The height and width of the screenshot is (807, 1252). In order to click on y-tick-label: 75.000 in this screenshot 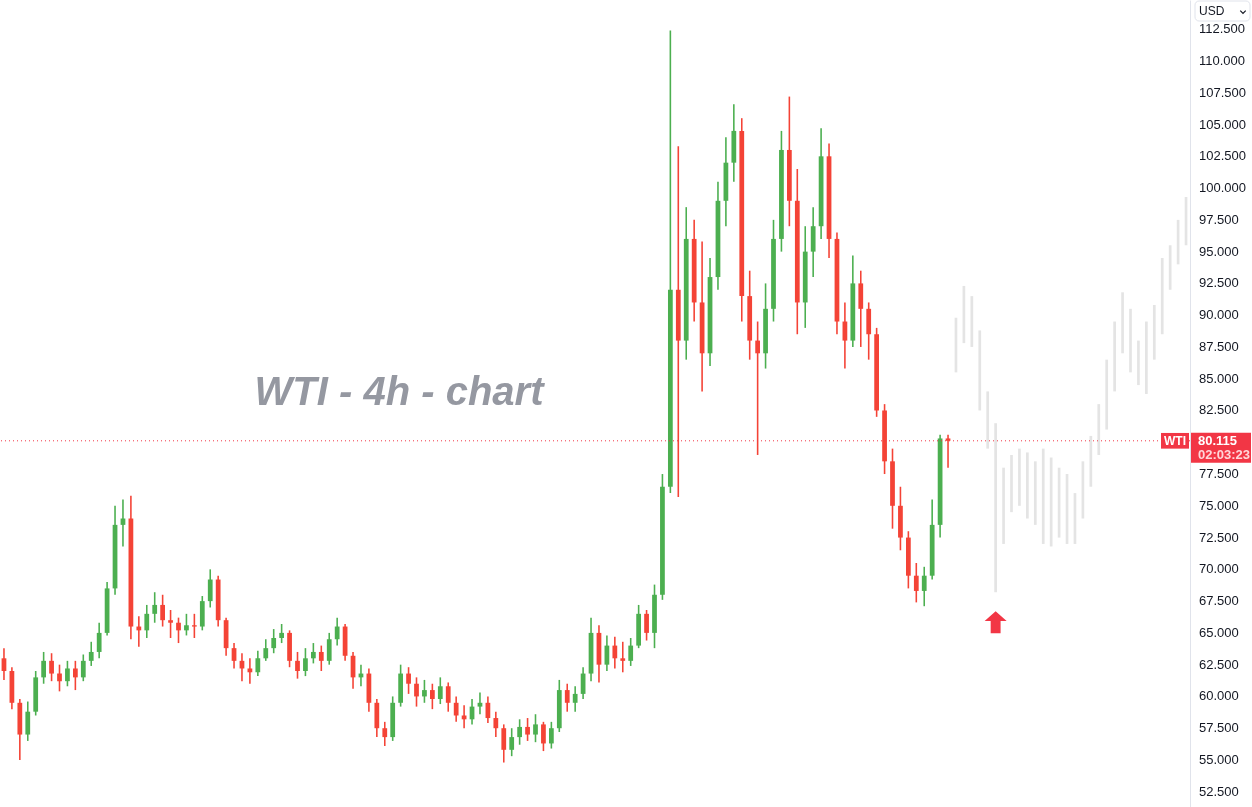, I will do `click(1219, 505)`.